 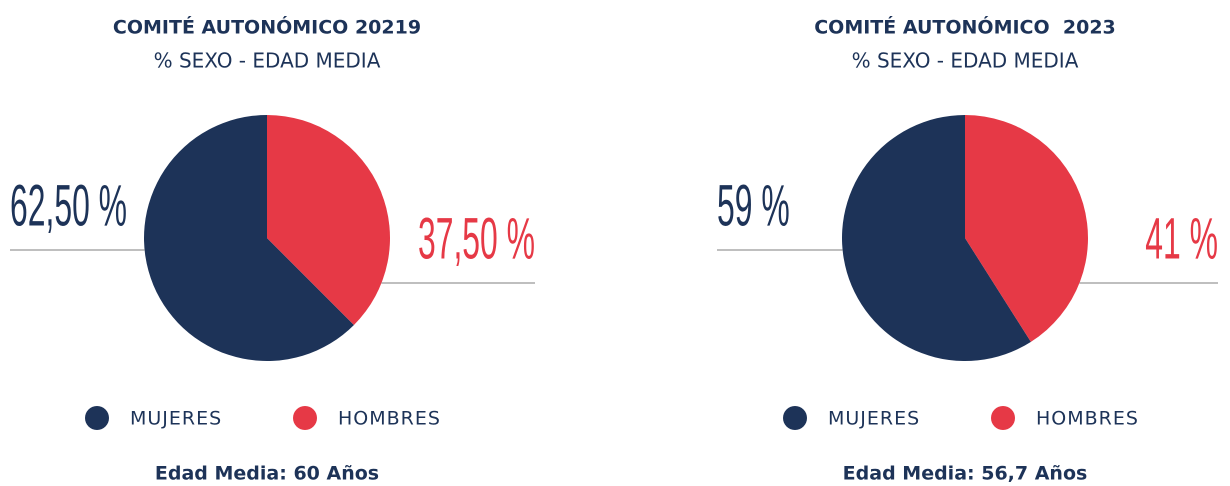 I want to click on value-label: 59 %, so click(x=753, y=205).